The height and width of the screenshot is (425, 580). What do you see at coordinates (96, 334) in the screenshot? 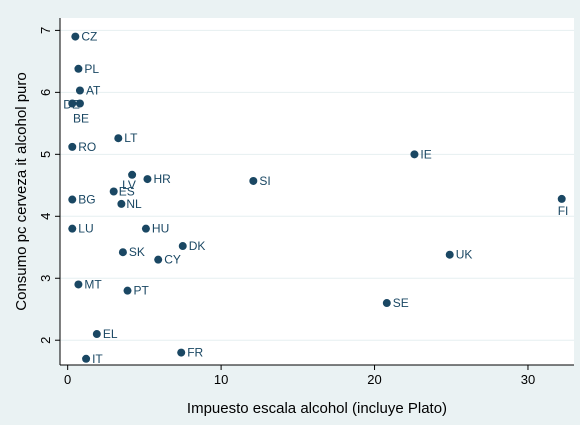
I see `data-point-el` at bounding box center [96, 334].